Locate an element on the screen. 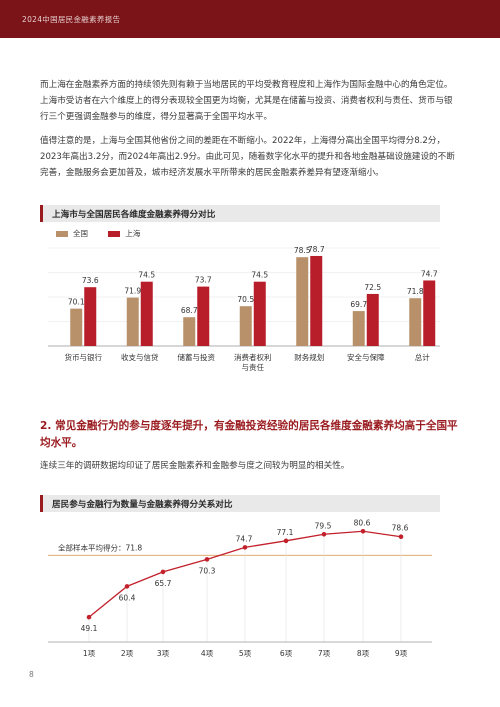 The image size is (500, 707). legend-swatch-shanghai is located at coordinates (114, 234).